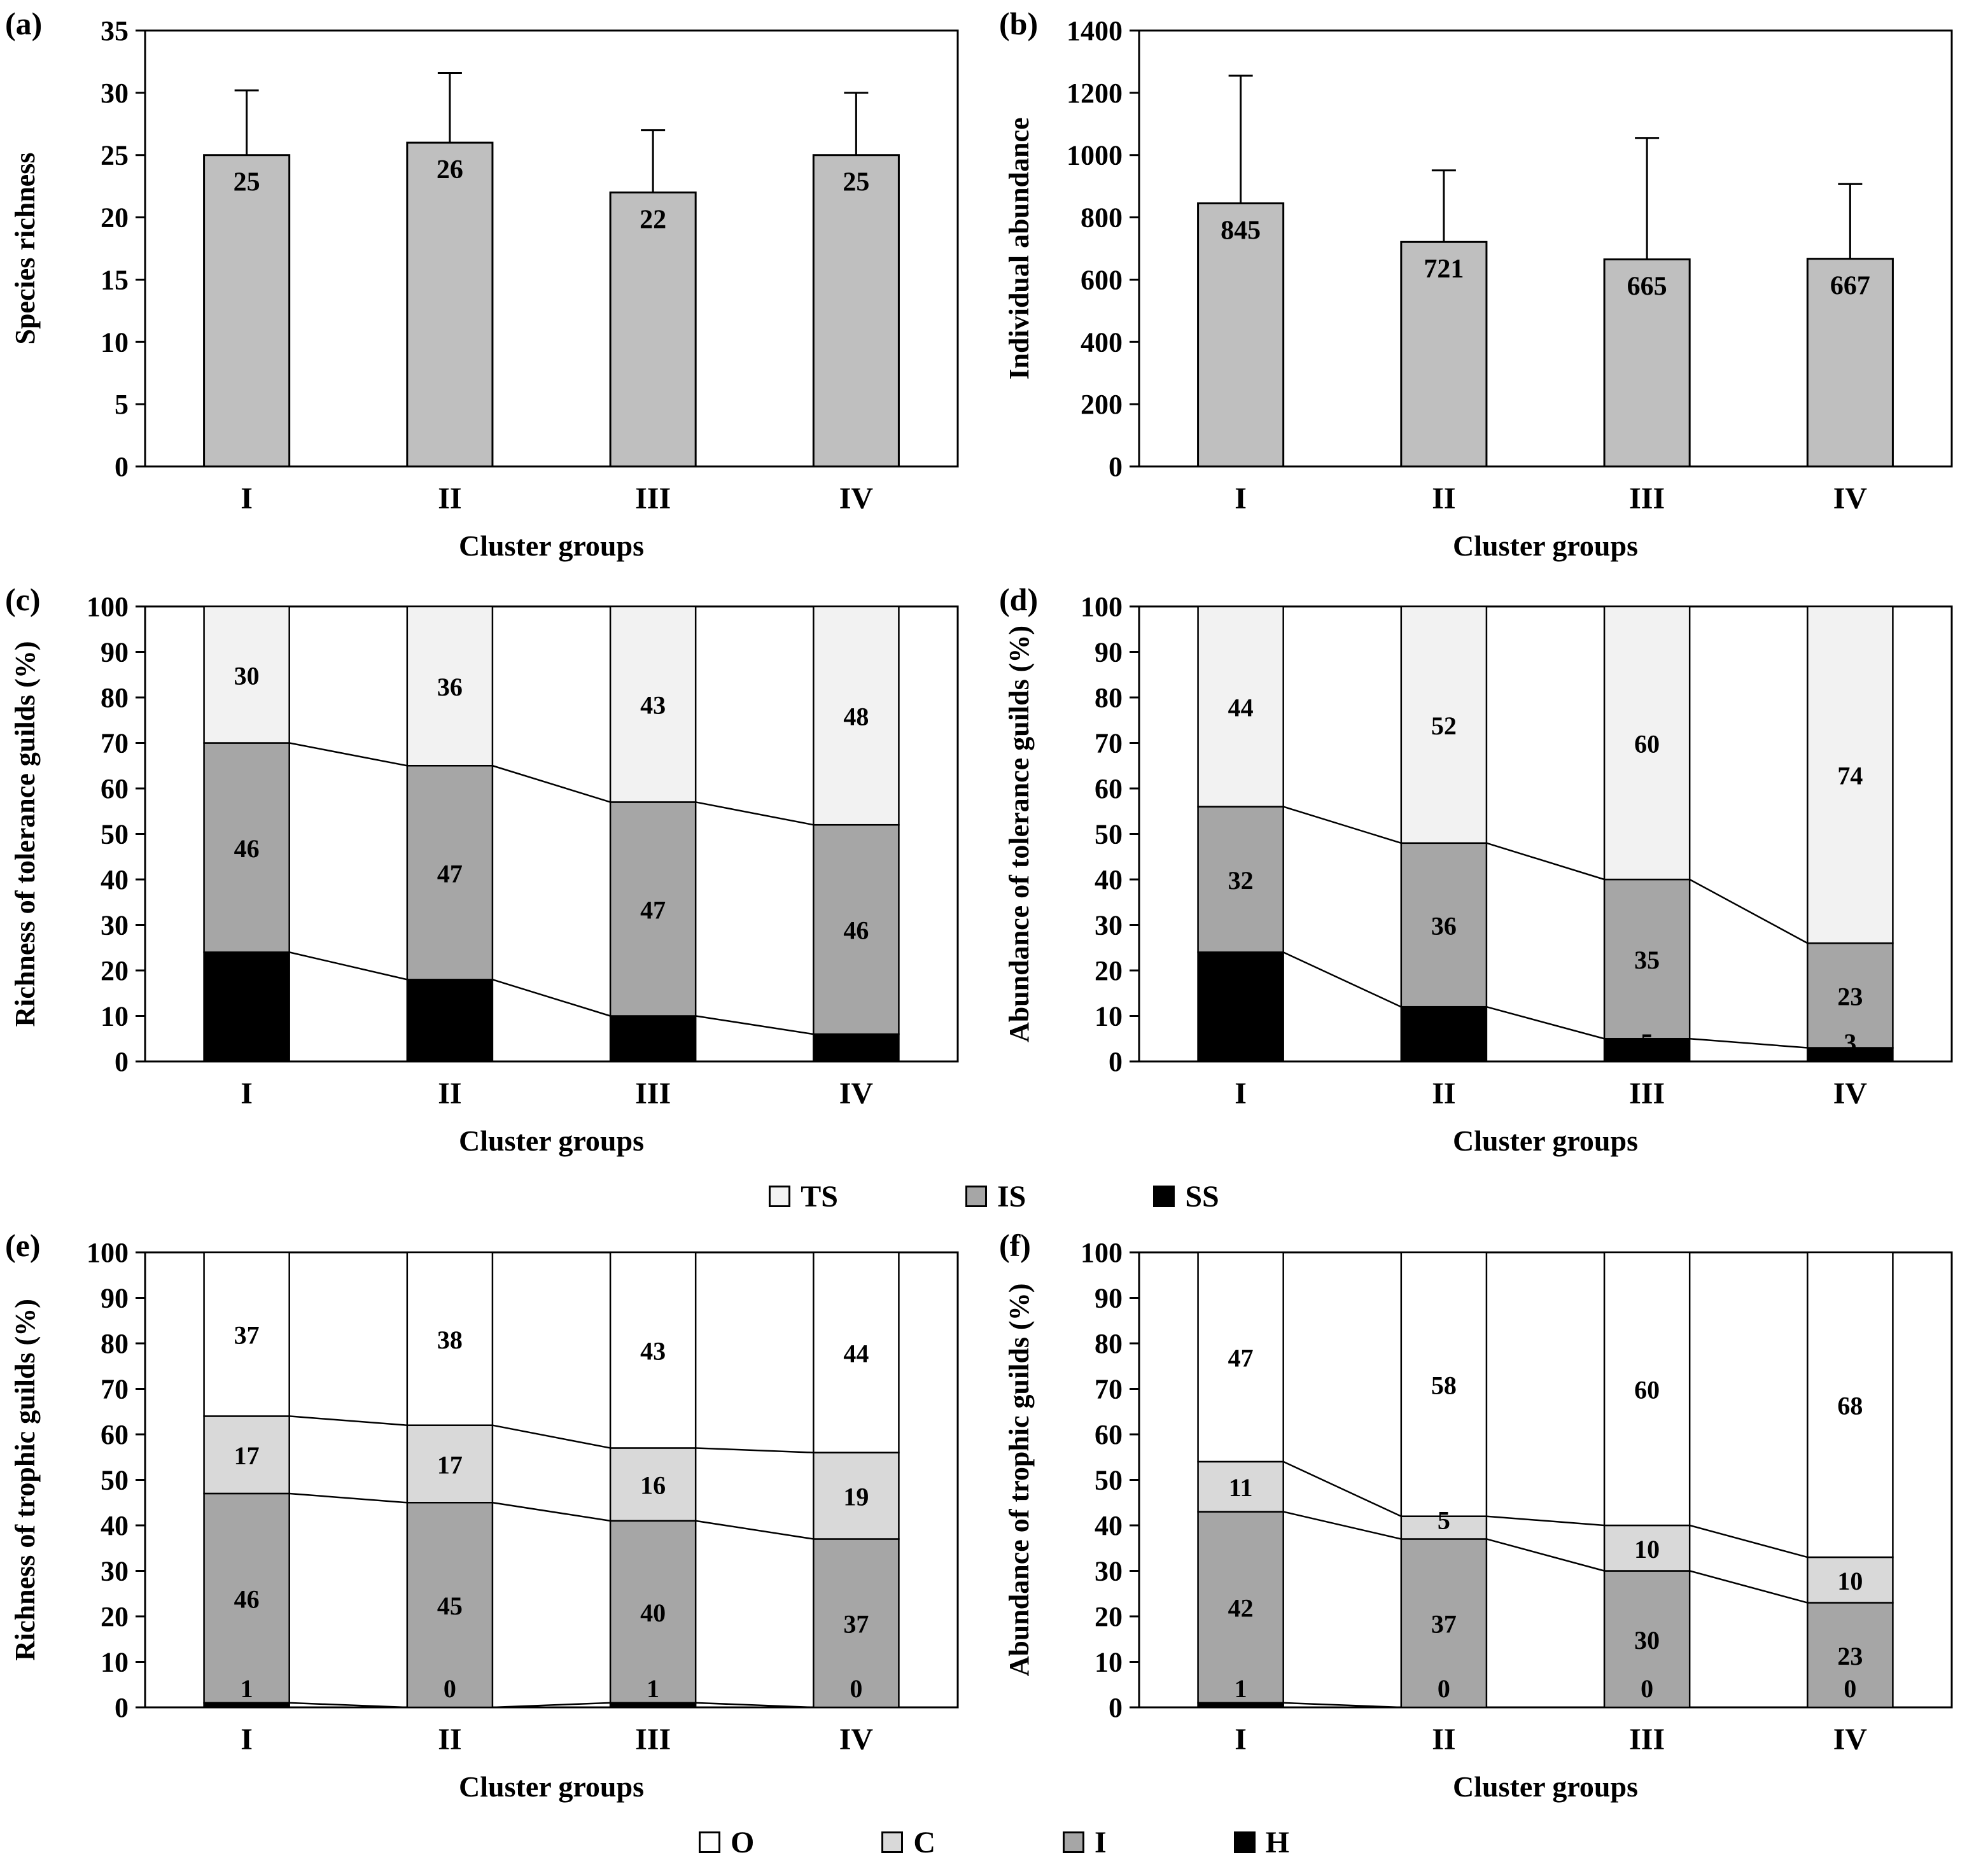 This screenshot has width=1988, height=1862. Describe the element at coordinates (780, 1196) in the screenshot. I see `legend-swatch-ts-icon` at that location.